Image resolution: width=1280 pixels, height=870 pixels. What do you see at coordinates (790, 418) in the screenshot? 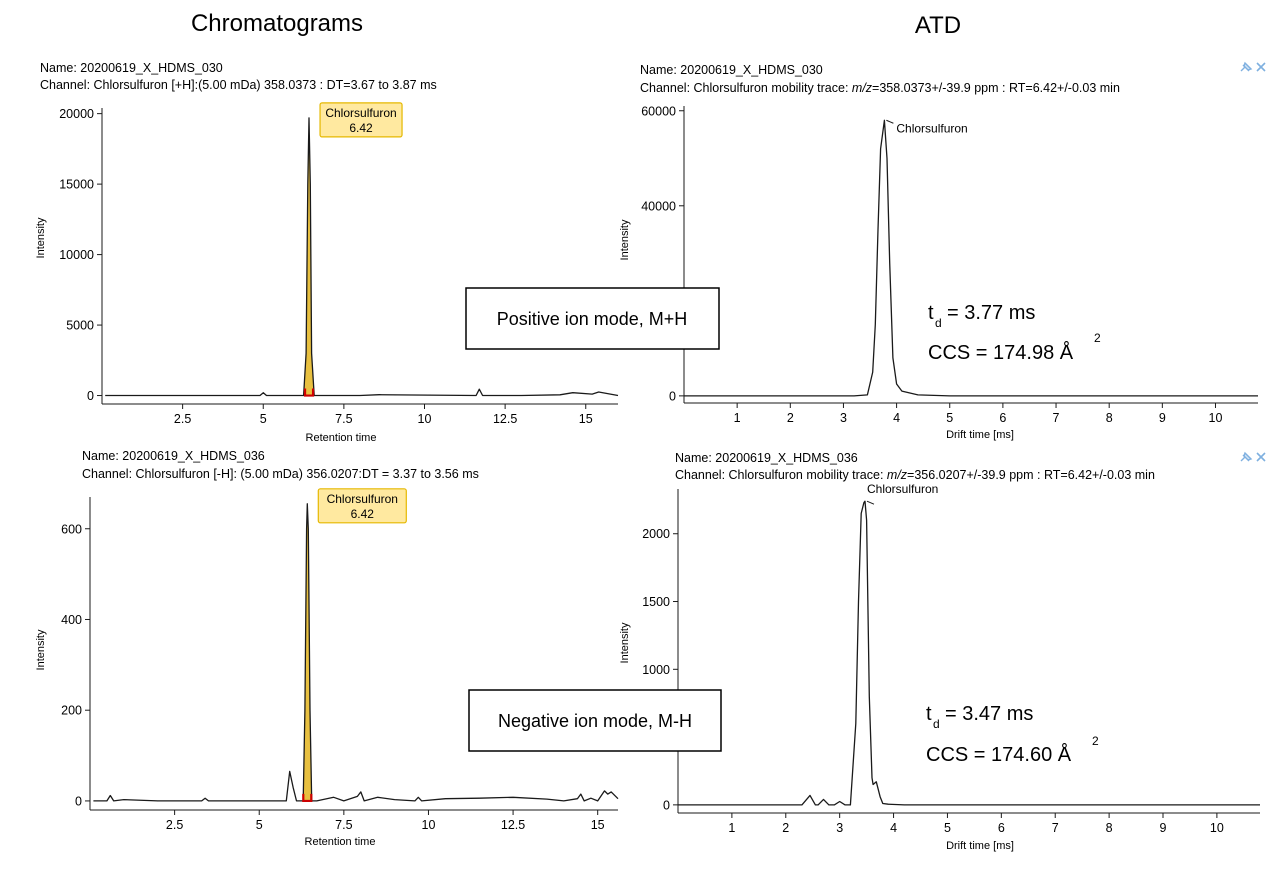
I see `x-tick-label: 2` at bounding box center [790, 418].